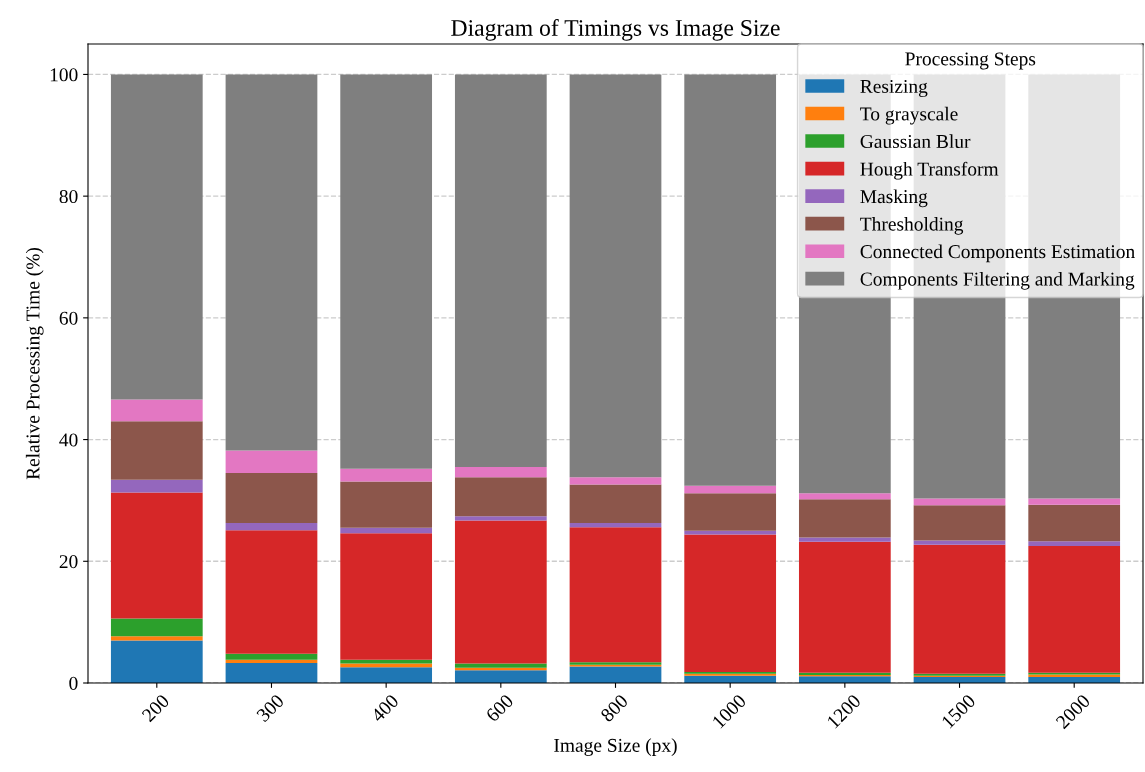 The width and height of the screenshot is (1145, 772). What do you see at coordinates (894, 88) in the screenshot?
I see `legend-label: Resizing` at bounding box center [894, 88].